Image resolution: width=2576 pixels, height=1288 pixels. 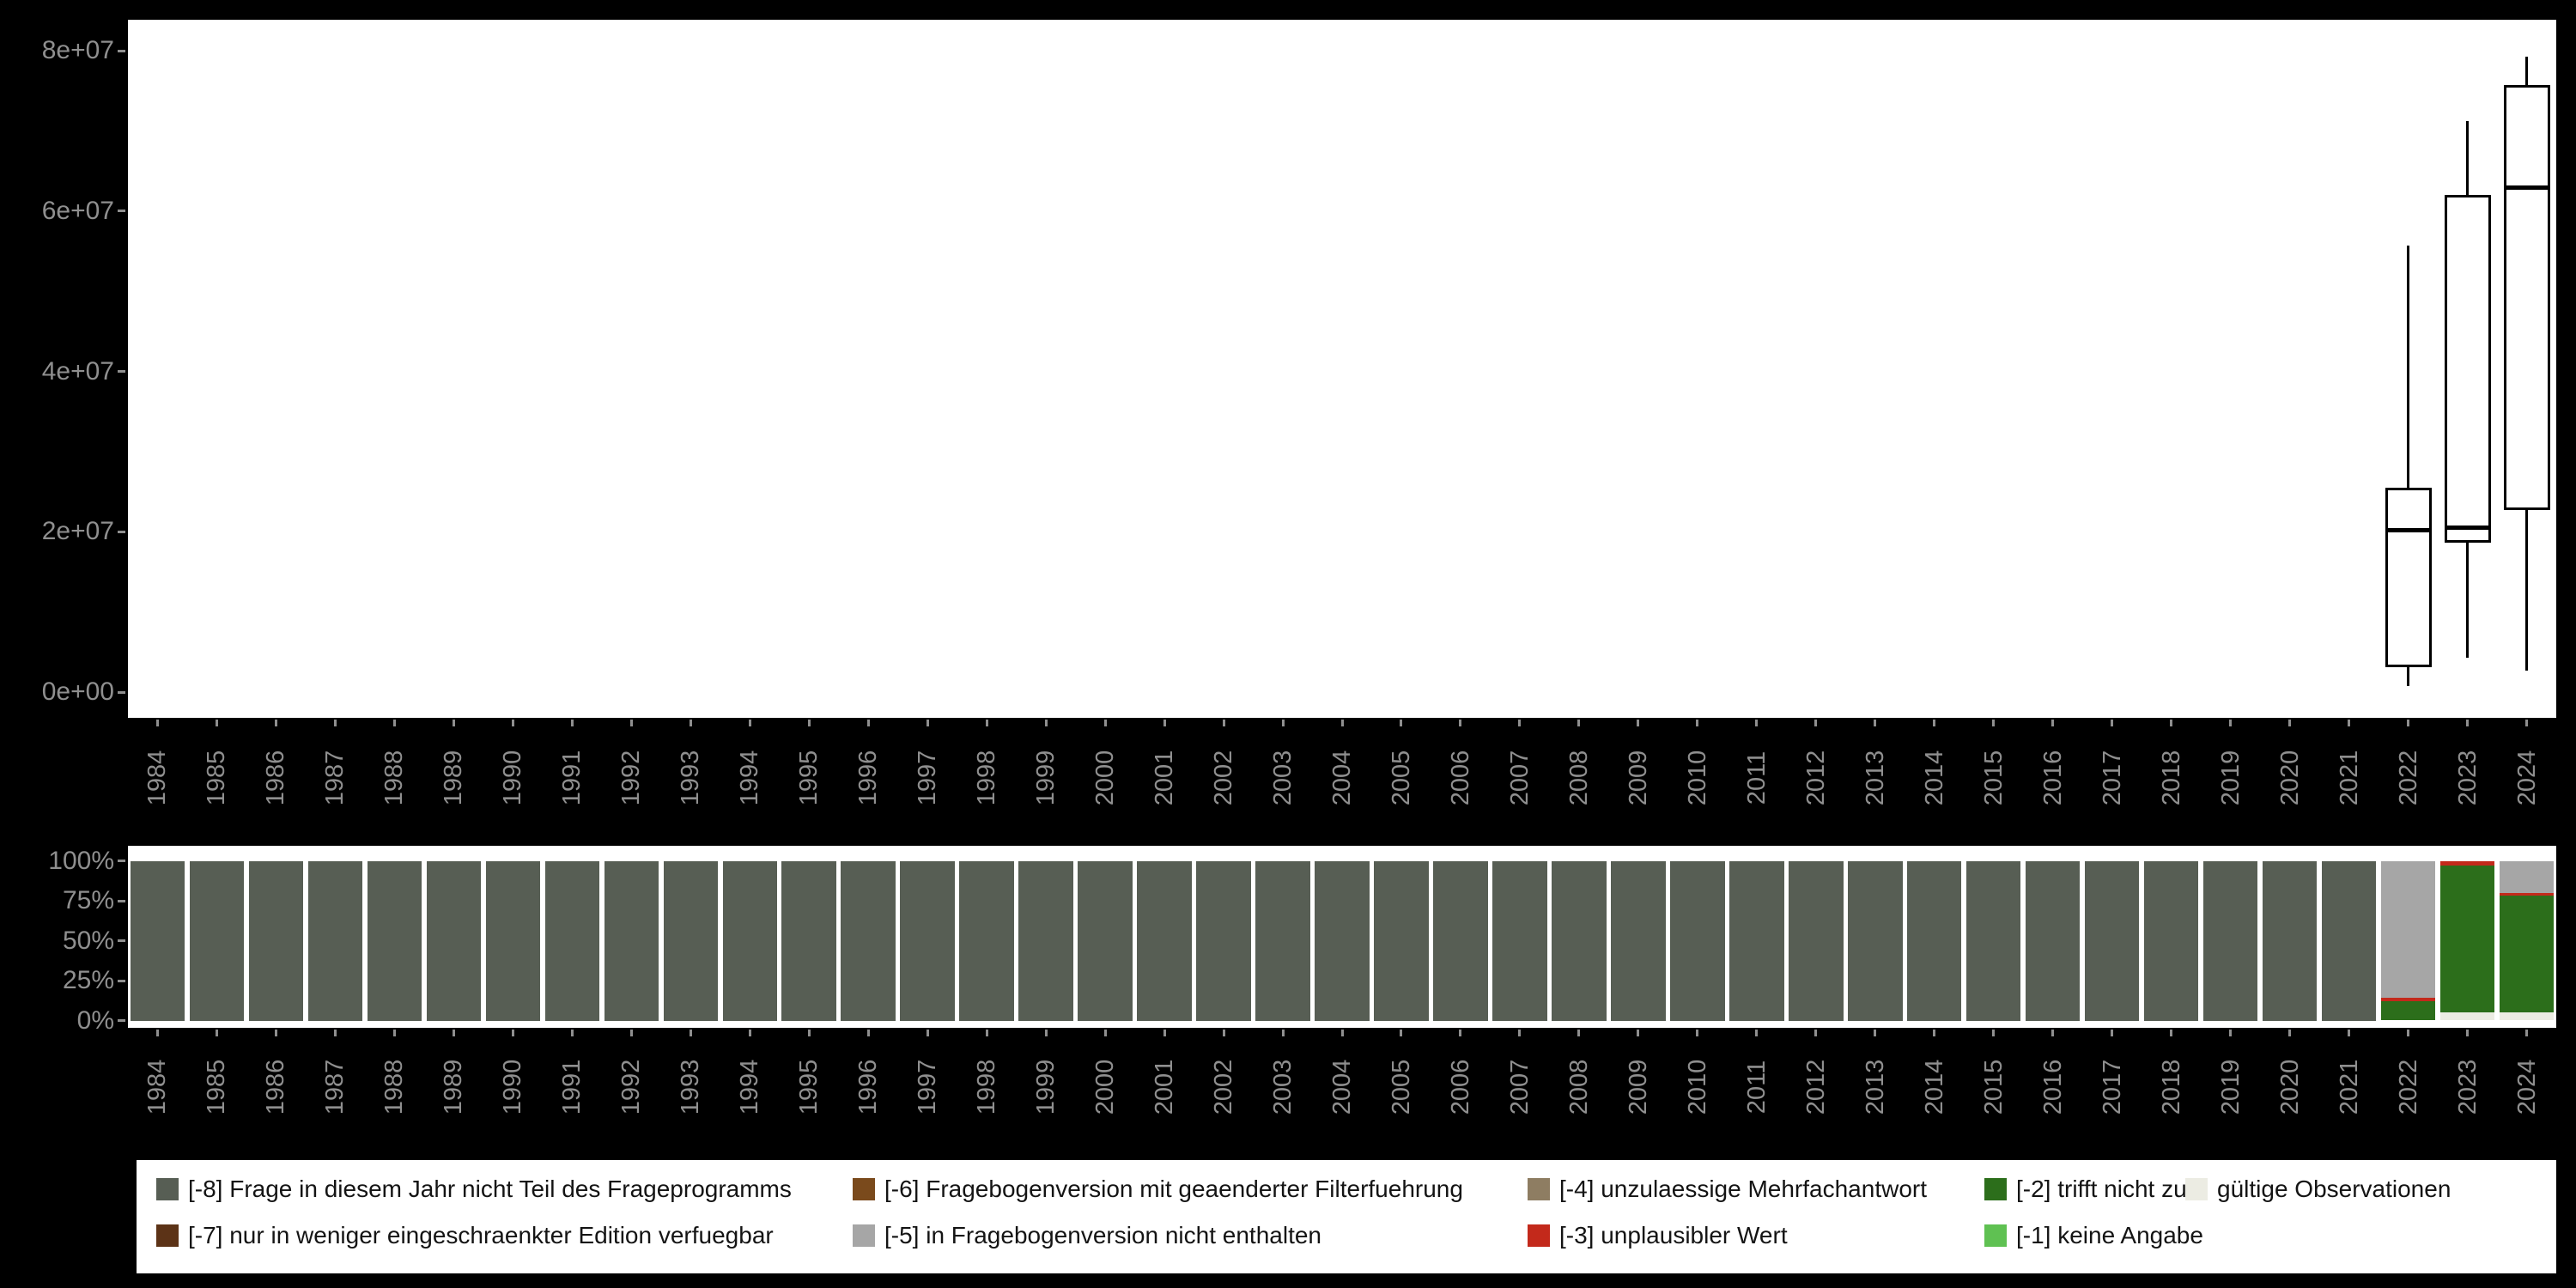 What do you see at coordinates (2230, 1087) in the screenshot?
I see `x-tick-label-2019: 2019` at bounding box center [2230, 1087].